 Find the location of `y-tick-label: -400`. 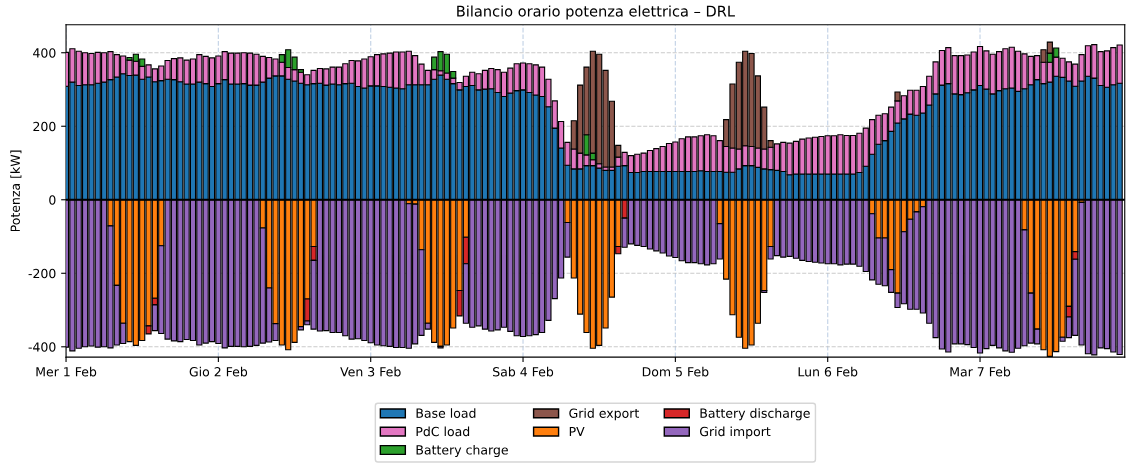

y-tick-label: -400 is located at coordinates (42, 347).